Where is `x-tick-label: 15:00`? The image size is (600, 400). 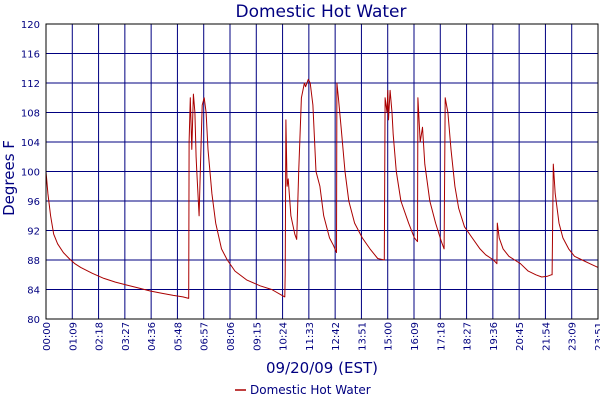 x-tick-label: 15:00 is located at coordinates (389, 336).